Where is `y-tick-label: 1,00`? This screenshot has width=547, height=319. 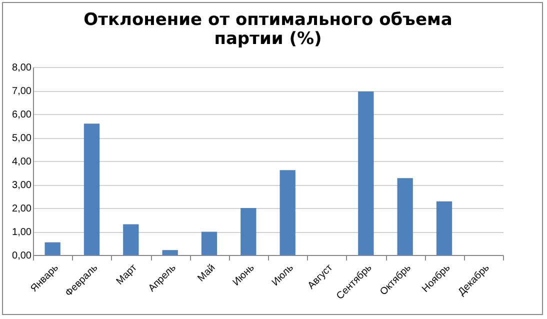 y-tick-label: 1,00 is located at coordinates (22, 232).